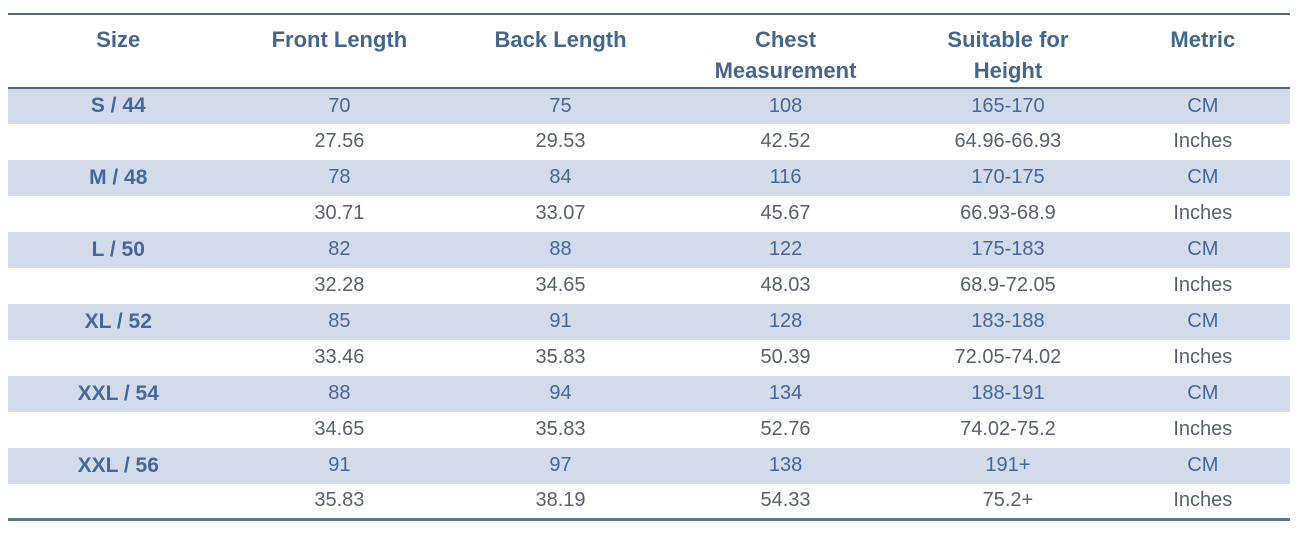 This screenshot has height=533, width=1296. I want to click on height-cell: 165-170, so click(1008, 105).